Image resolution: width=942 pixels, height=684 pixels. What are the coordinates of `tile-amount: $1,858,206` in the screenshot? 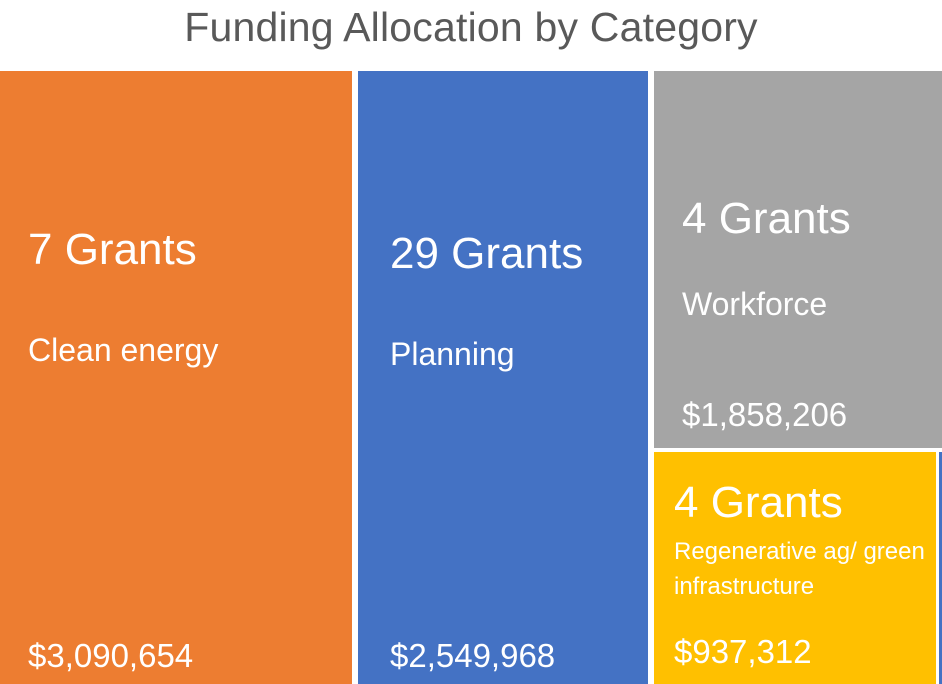 It's located at (765, 414).